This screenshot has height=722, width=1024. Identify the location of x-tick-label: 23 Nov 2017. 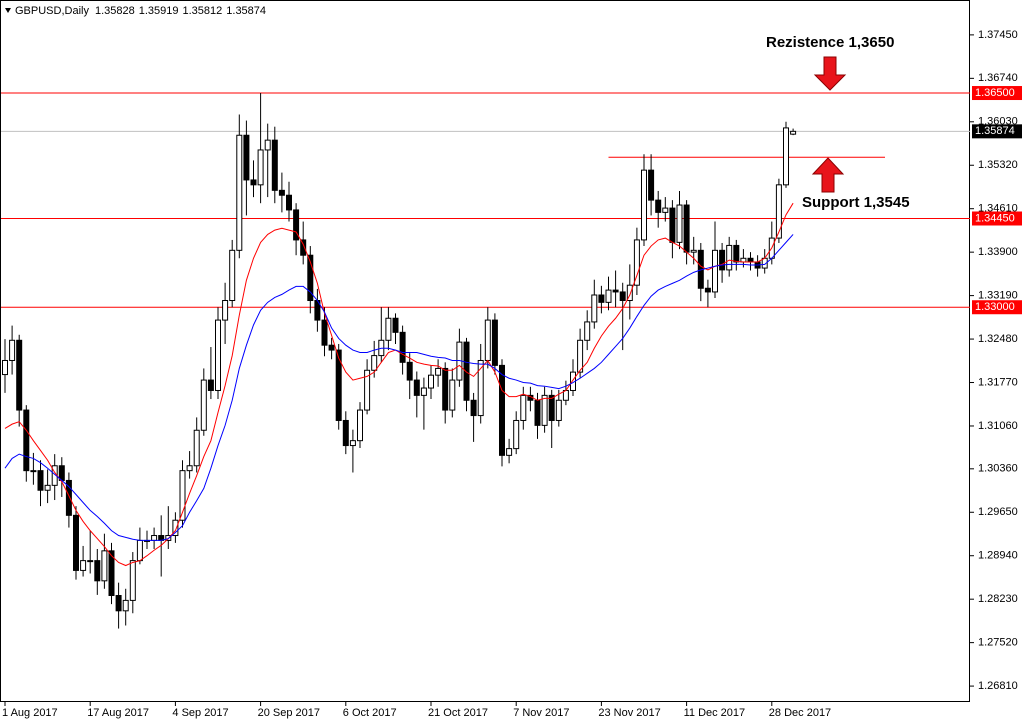
(629, 713).